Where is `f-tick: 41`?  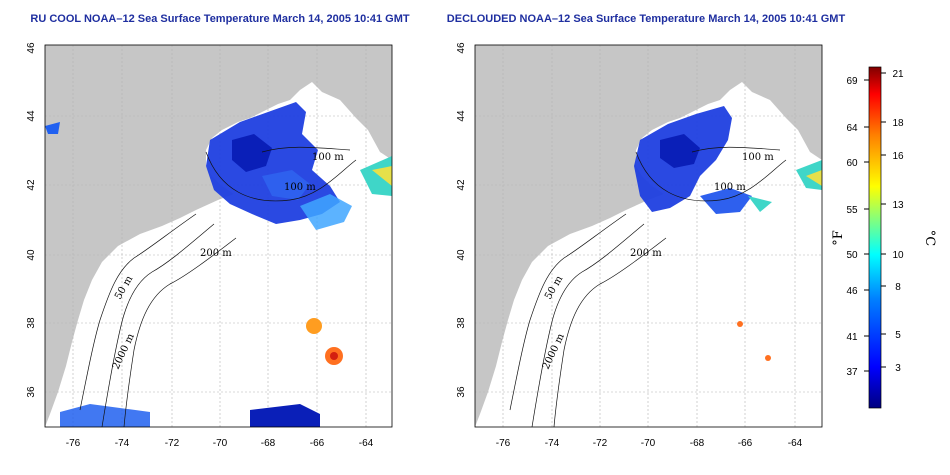
f-tick: 41 is located at coordinates (852, 337).